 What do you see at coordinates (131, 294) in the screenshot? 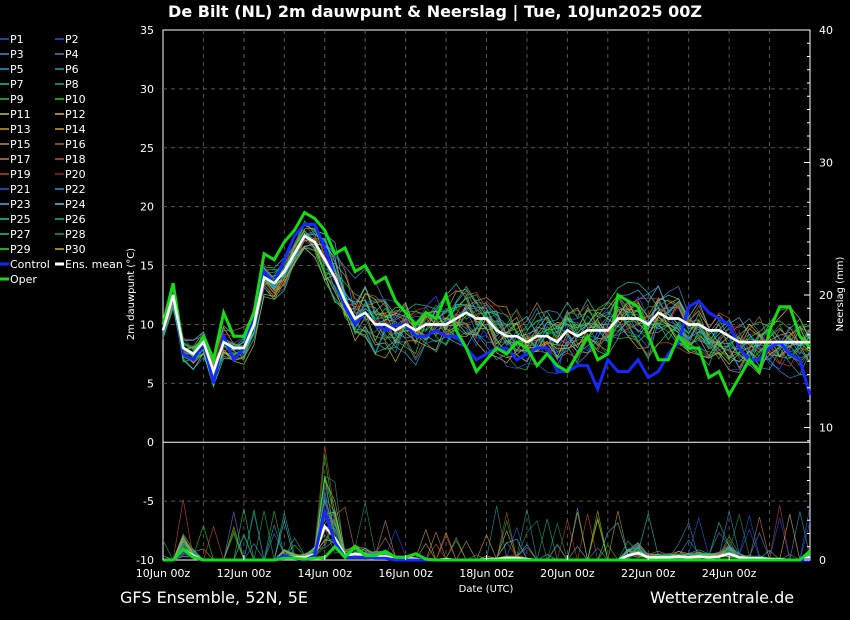
I see `y-axis-label: 2m dauwpunt (°C)` at bounding box center [131, 294].